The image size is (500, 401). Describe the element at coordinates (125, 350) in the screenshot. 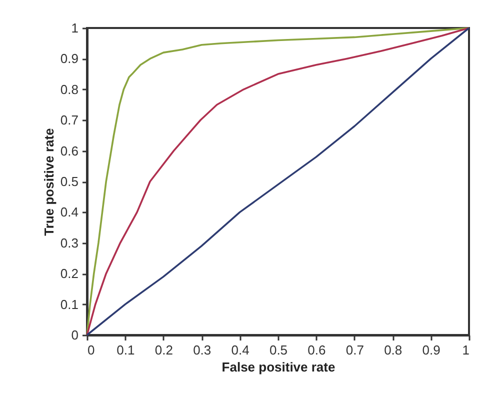

I see `x-tick-label: 0.1` at that location.